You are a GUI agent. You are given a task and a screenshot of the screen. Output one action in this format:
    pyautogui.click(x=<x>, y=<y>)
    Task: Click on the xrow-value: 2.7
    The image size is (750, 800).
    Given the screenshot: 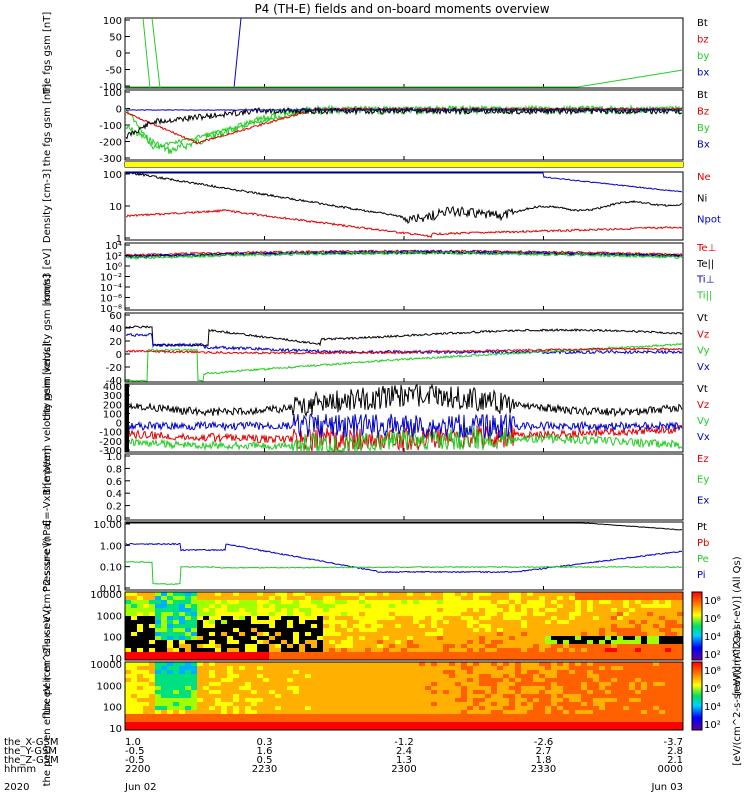 What is the action you would take?
    pyautogui.click(x=544, y=751)
    